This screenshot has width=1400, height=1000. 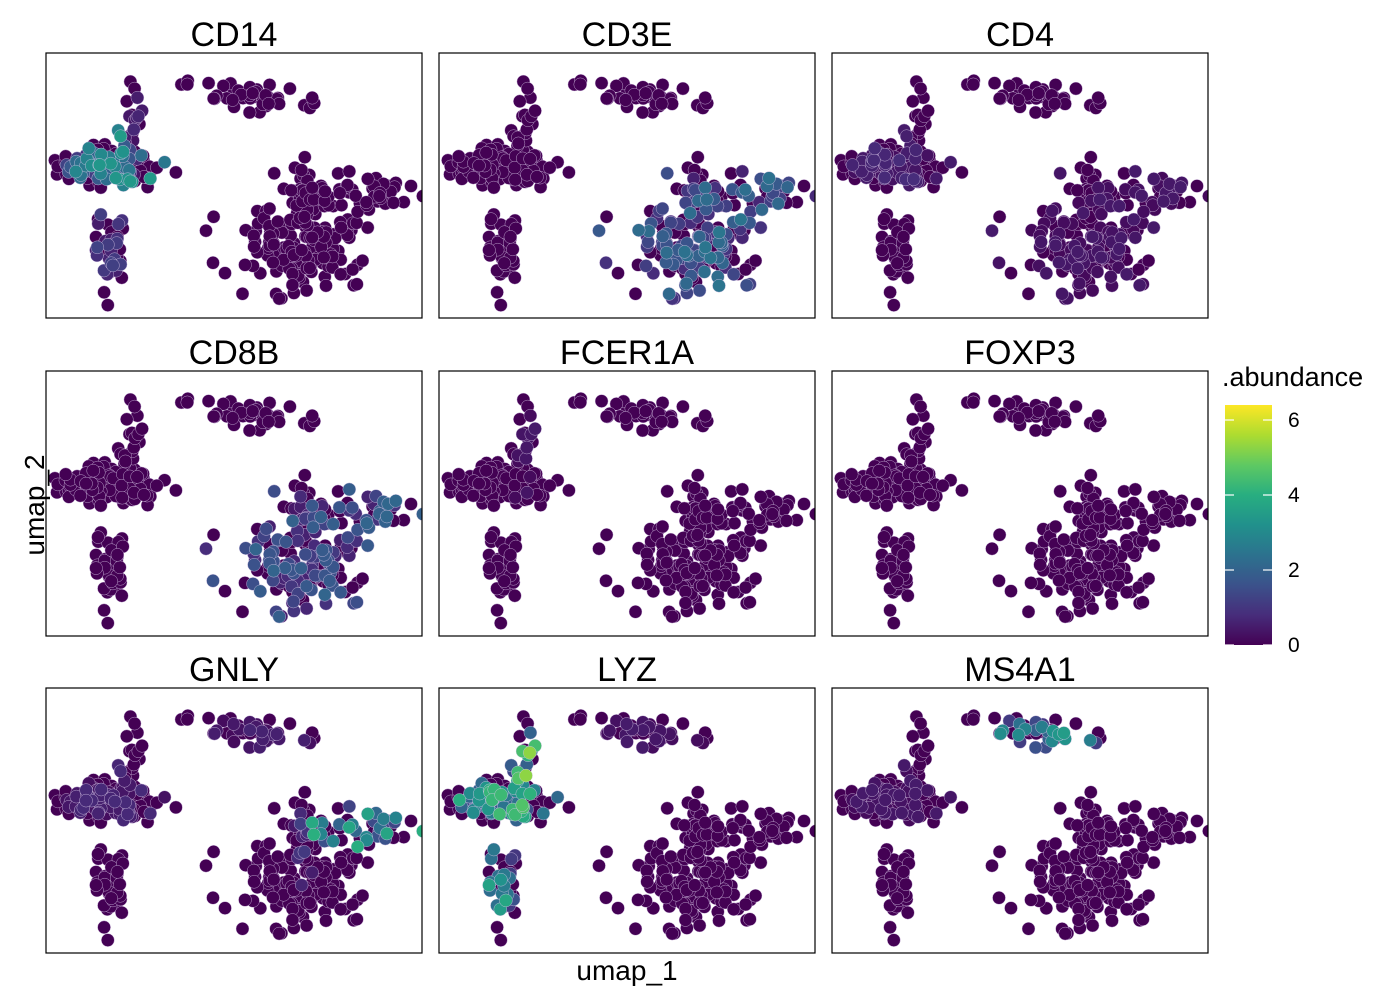 I want to click on colorbar-legend: .abundance 0 2 4 6, so click(x=1292, y=509).